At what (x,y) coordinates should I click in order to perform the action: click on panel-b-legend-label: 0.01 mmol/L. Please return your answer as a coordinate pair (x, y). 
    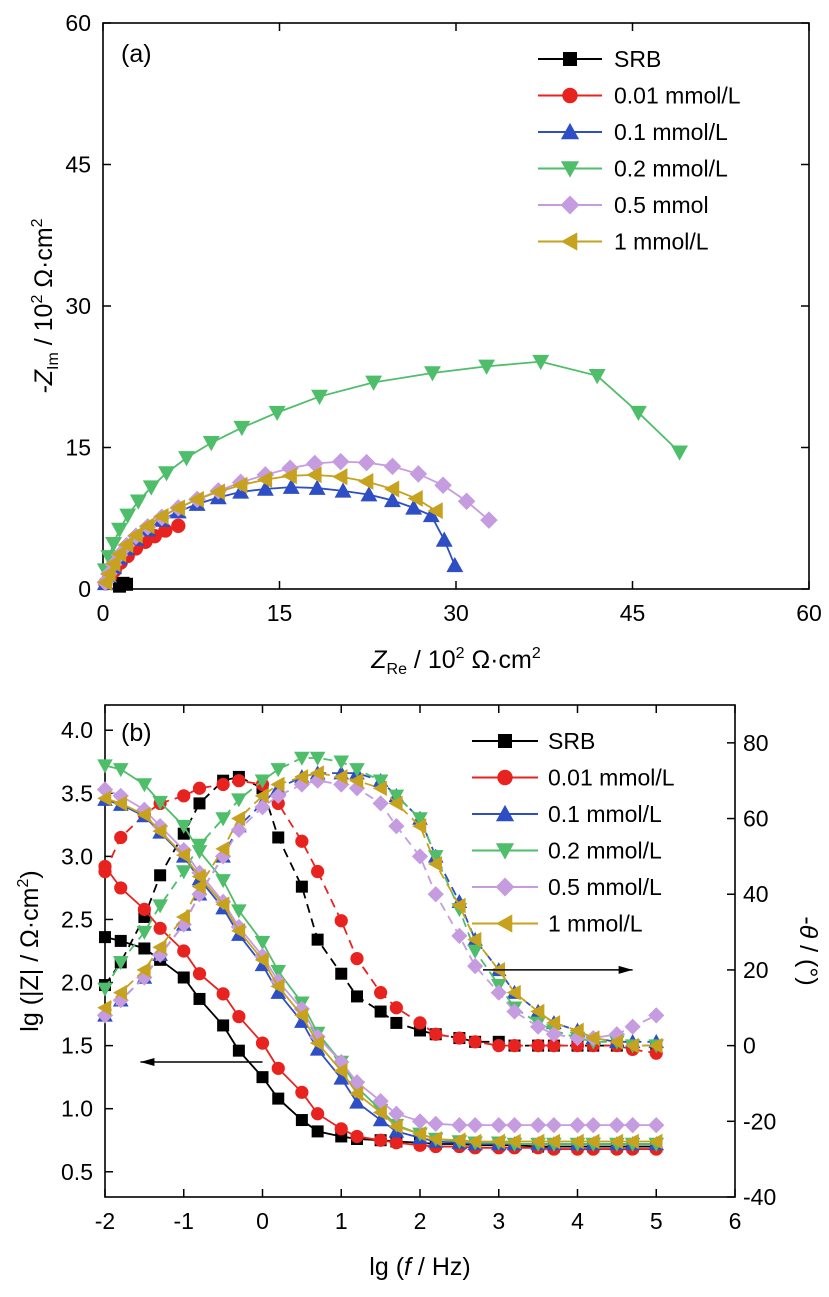
    Looking at the image, I should click on (611, 778).